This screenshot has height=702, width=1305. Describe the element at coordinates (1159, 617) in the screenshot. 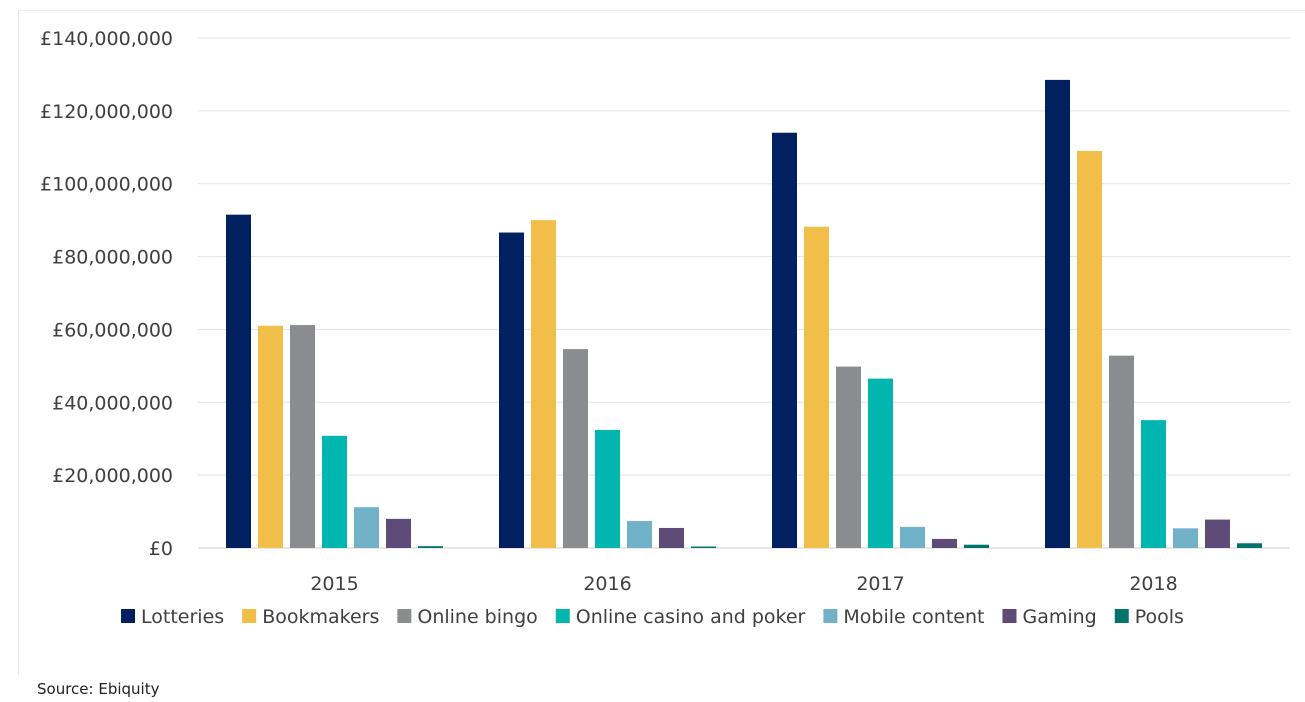

I see `legend-label: Pools` at that location.